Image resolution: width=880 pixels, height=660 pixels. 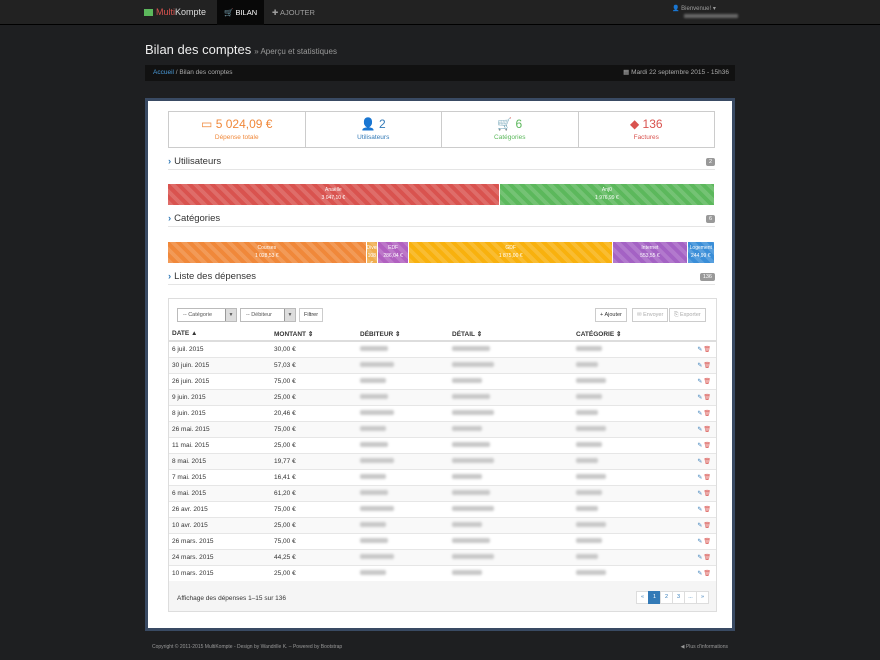 I want to click on category-segment-name: Logement, so click(x=700, y=248).